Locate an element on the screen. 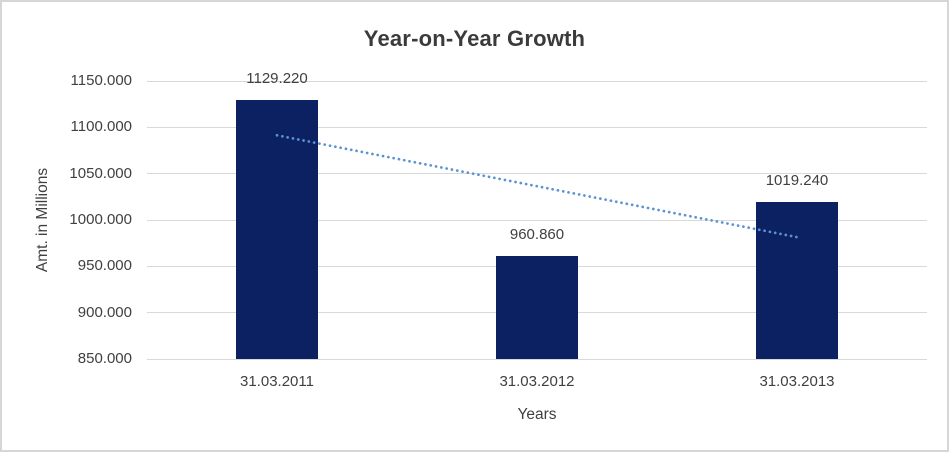  y-tick-label: 1100.000 is located at coordinates (101, 127).